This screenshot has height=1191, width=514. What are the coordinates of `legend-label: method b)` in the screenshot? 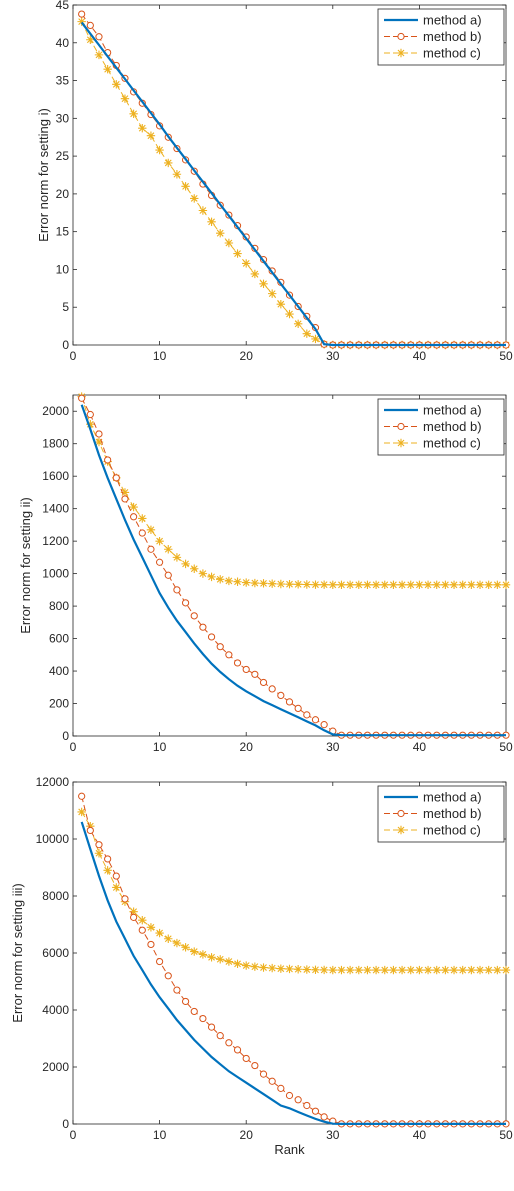 It's located at (452, 36).